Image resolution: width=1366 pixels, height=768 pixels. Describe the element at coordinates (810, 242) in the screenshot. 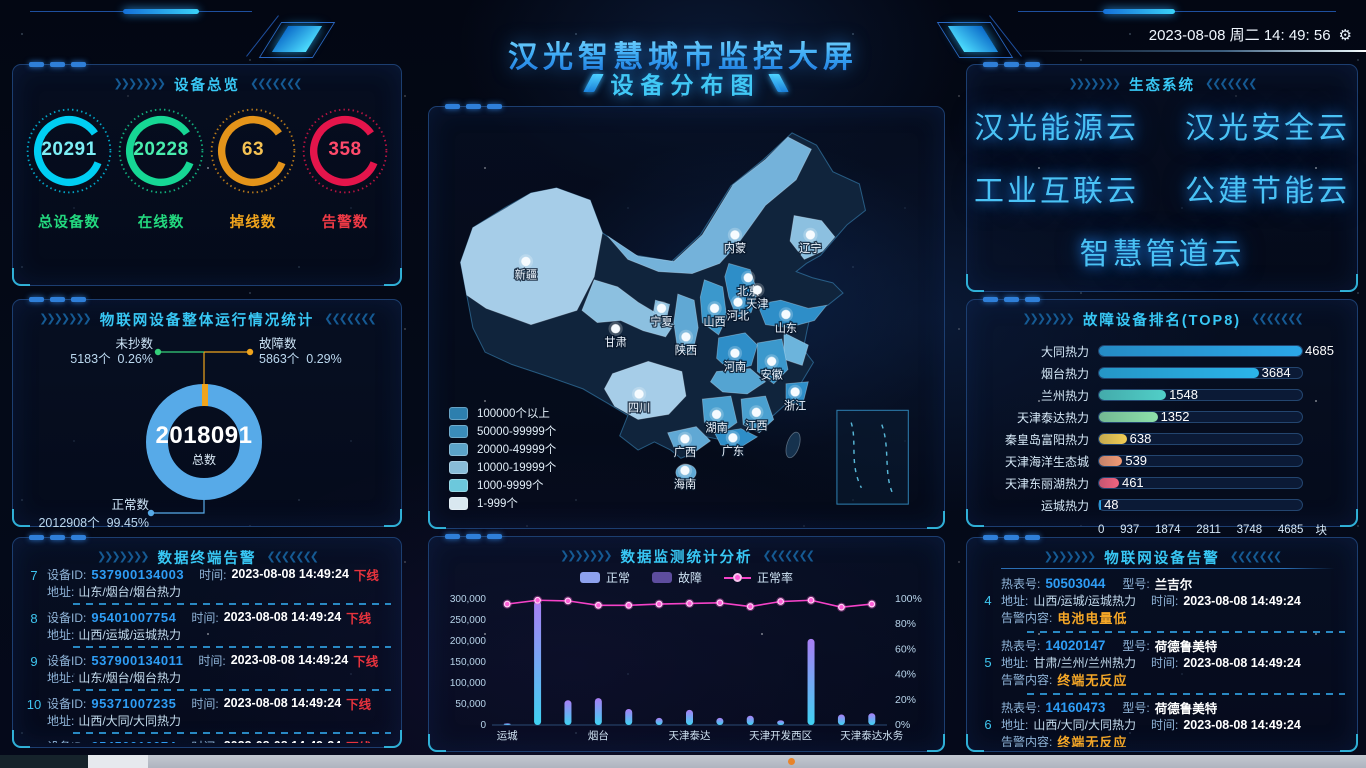

I see `map-marker-辽宁: 辽宁` at that location.